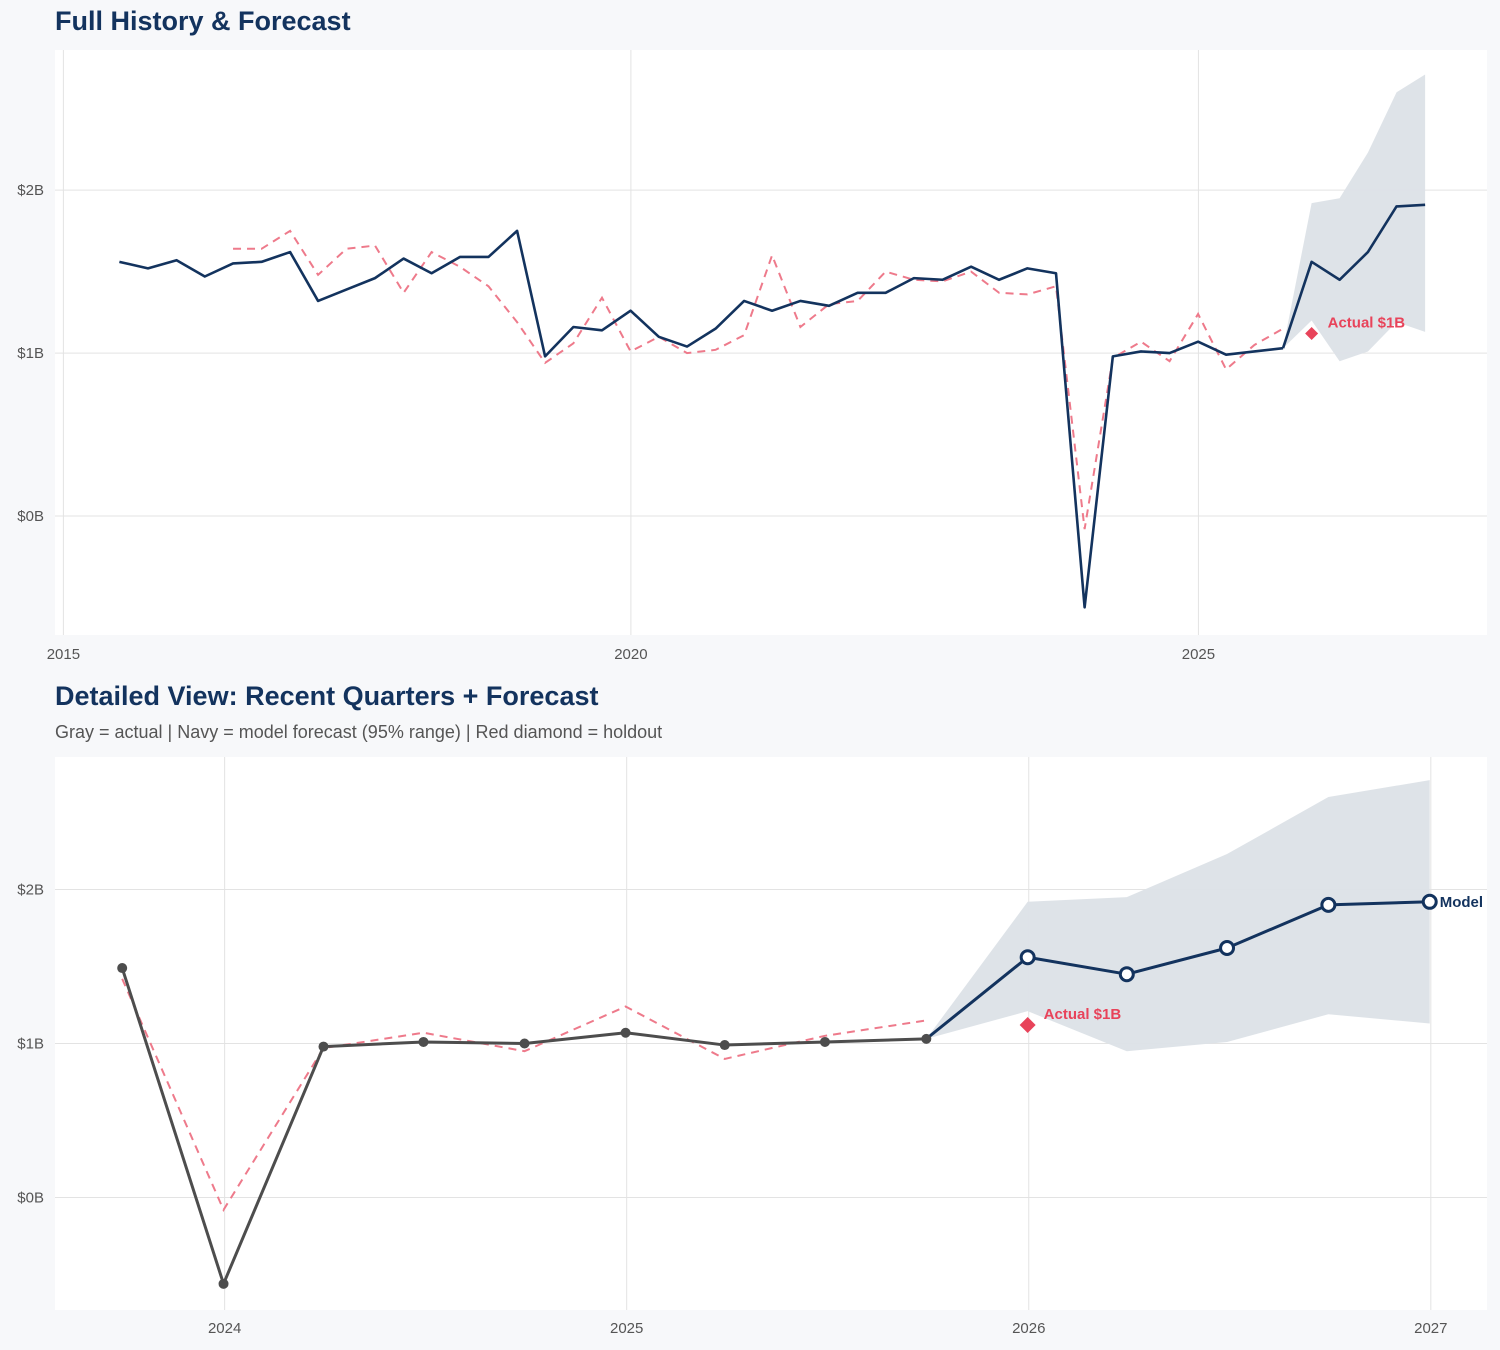 This screenshot has height=1350, width=1500. What do you see at coordinates (1461, 902) in the screenshot?
I see `model-label: Model` at bounding box center [1461, 902].